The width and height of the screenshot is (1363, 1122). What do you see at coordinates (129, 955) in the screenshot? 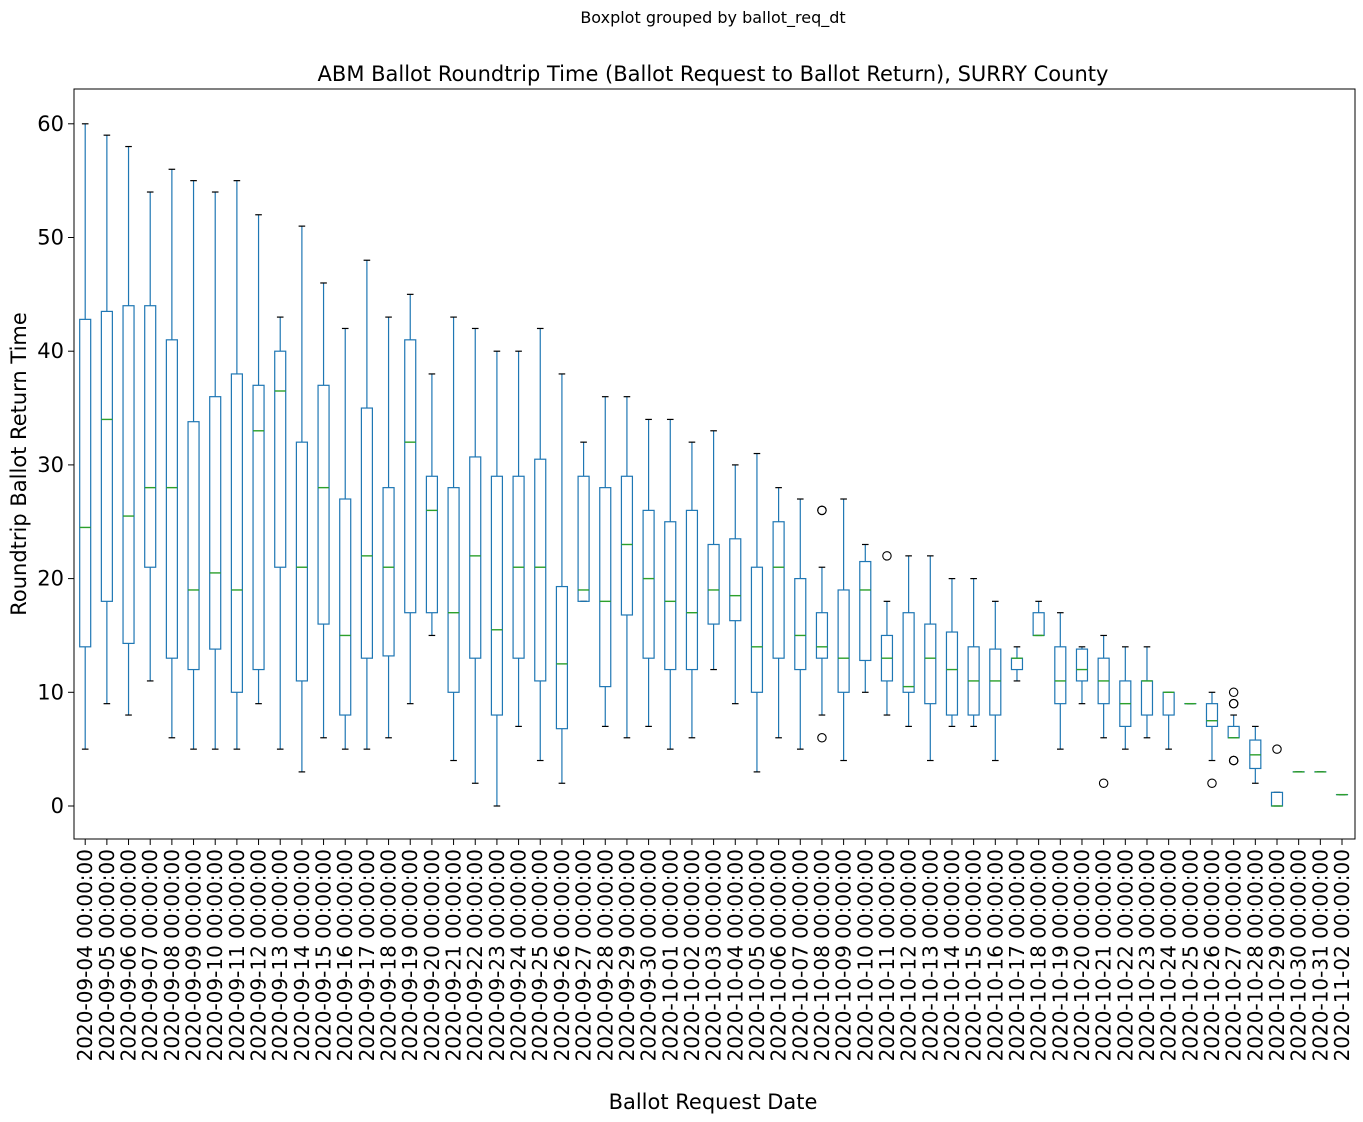
I see `x-tick-label: 2020-09-06 00:00:00` at bounding box center [129, 955].